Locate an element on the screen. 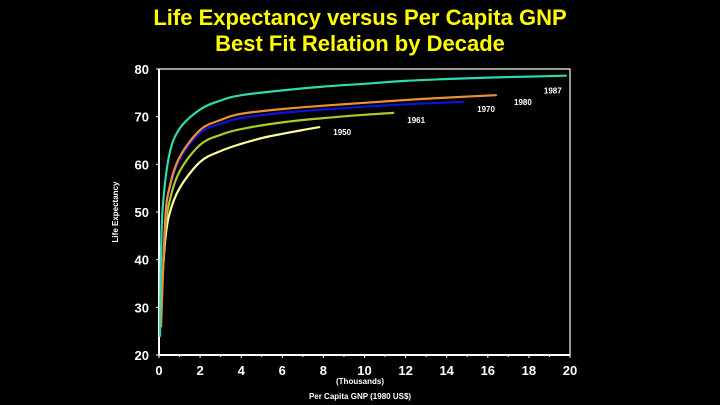 This screenshot has height=405, width=720. y-axis-label: Life Expectancy is located at coordinates (115, 211).